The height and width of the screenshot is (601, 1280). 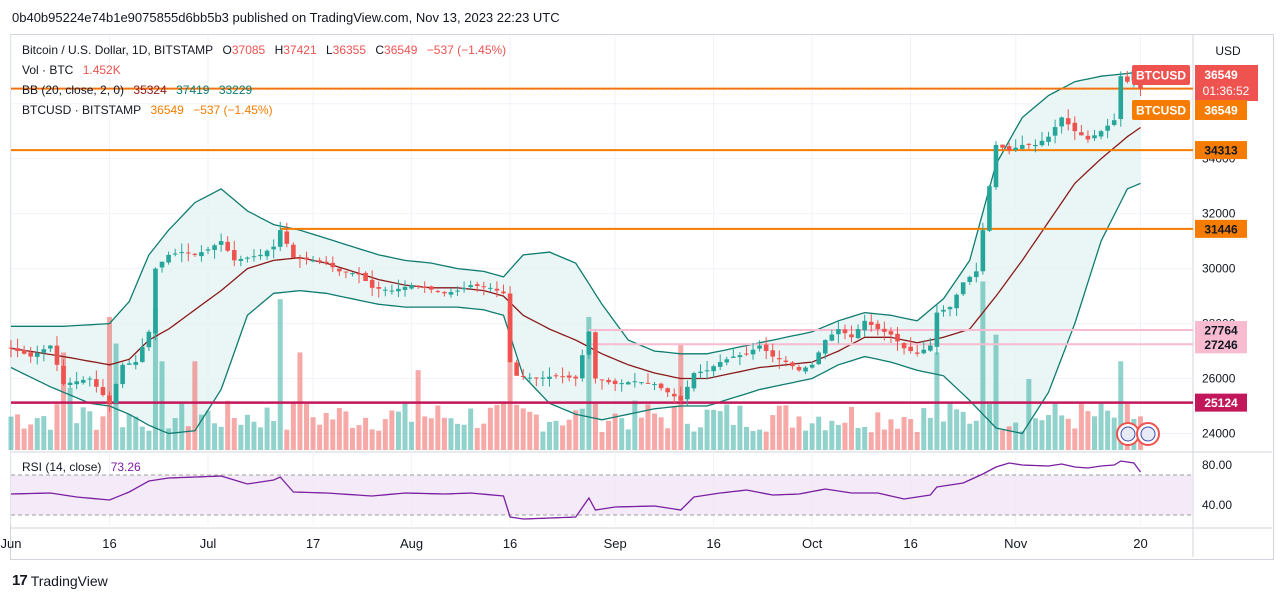 What do you see at coordinates (167, 110) in the screenshot?
I see `compare-value: 36549` at bounding box center [167, 110].